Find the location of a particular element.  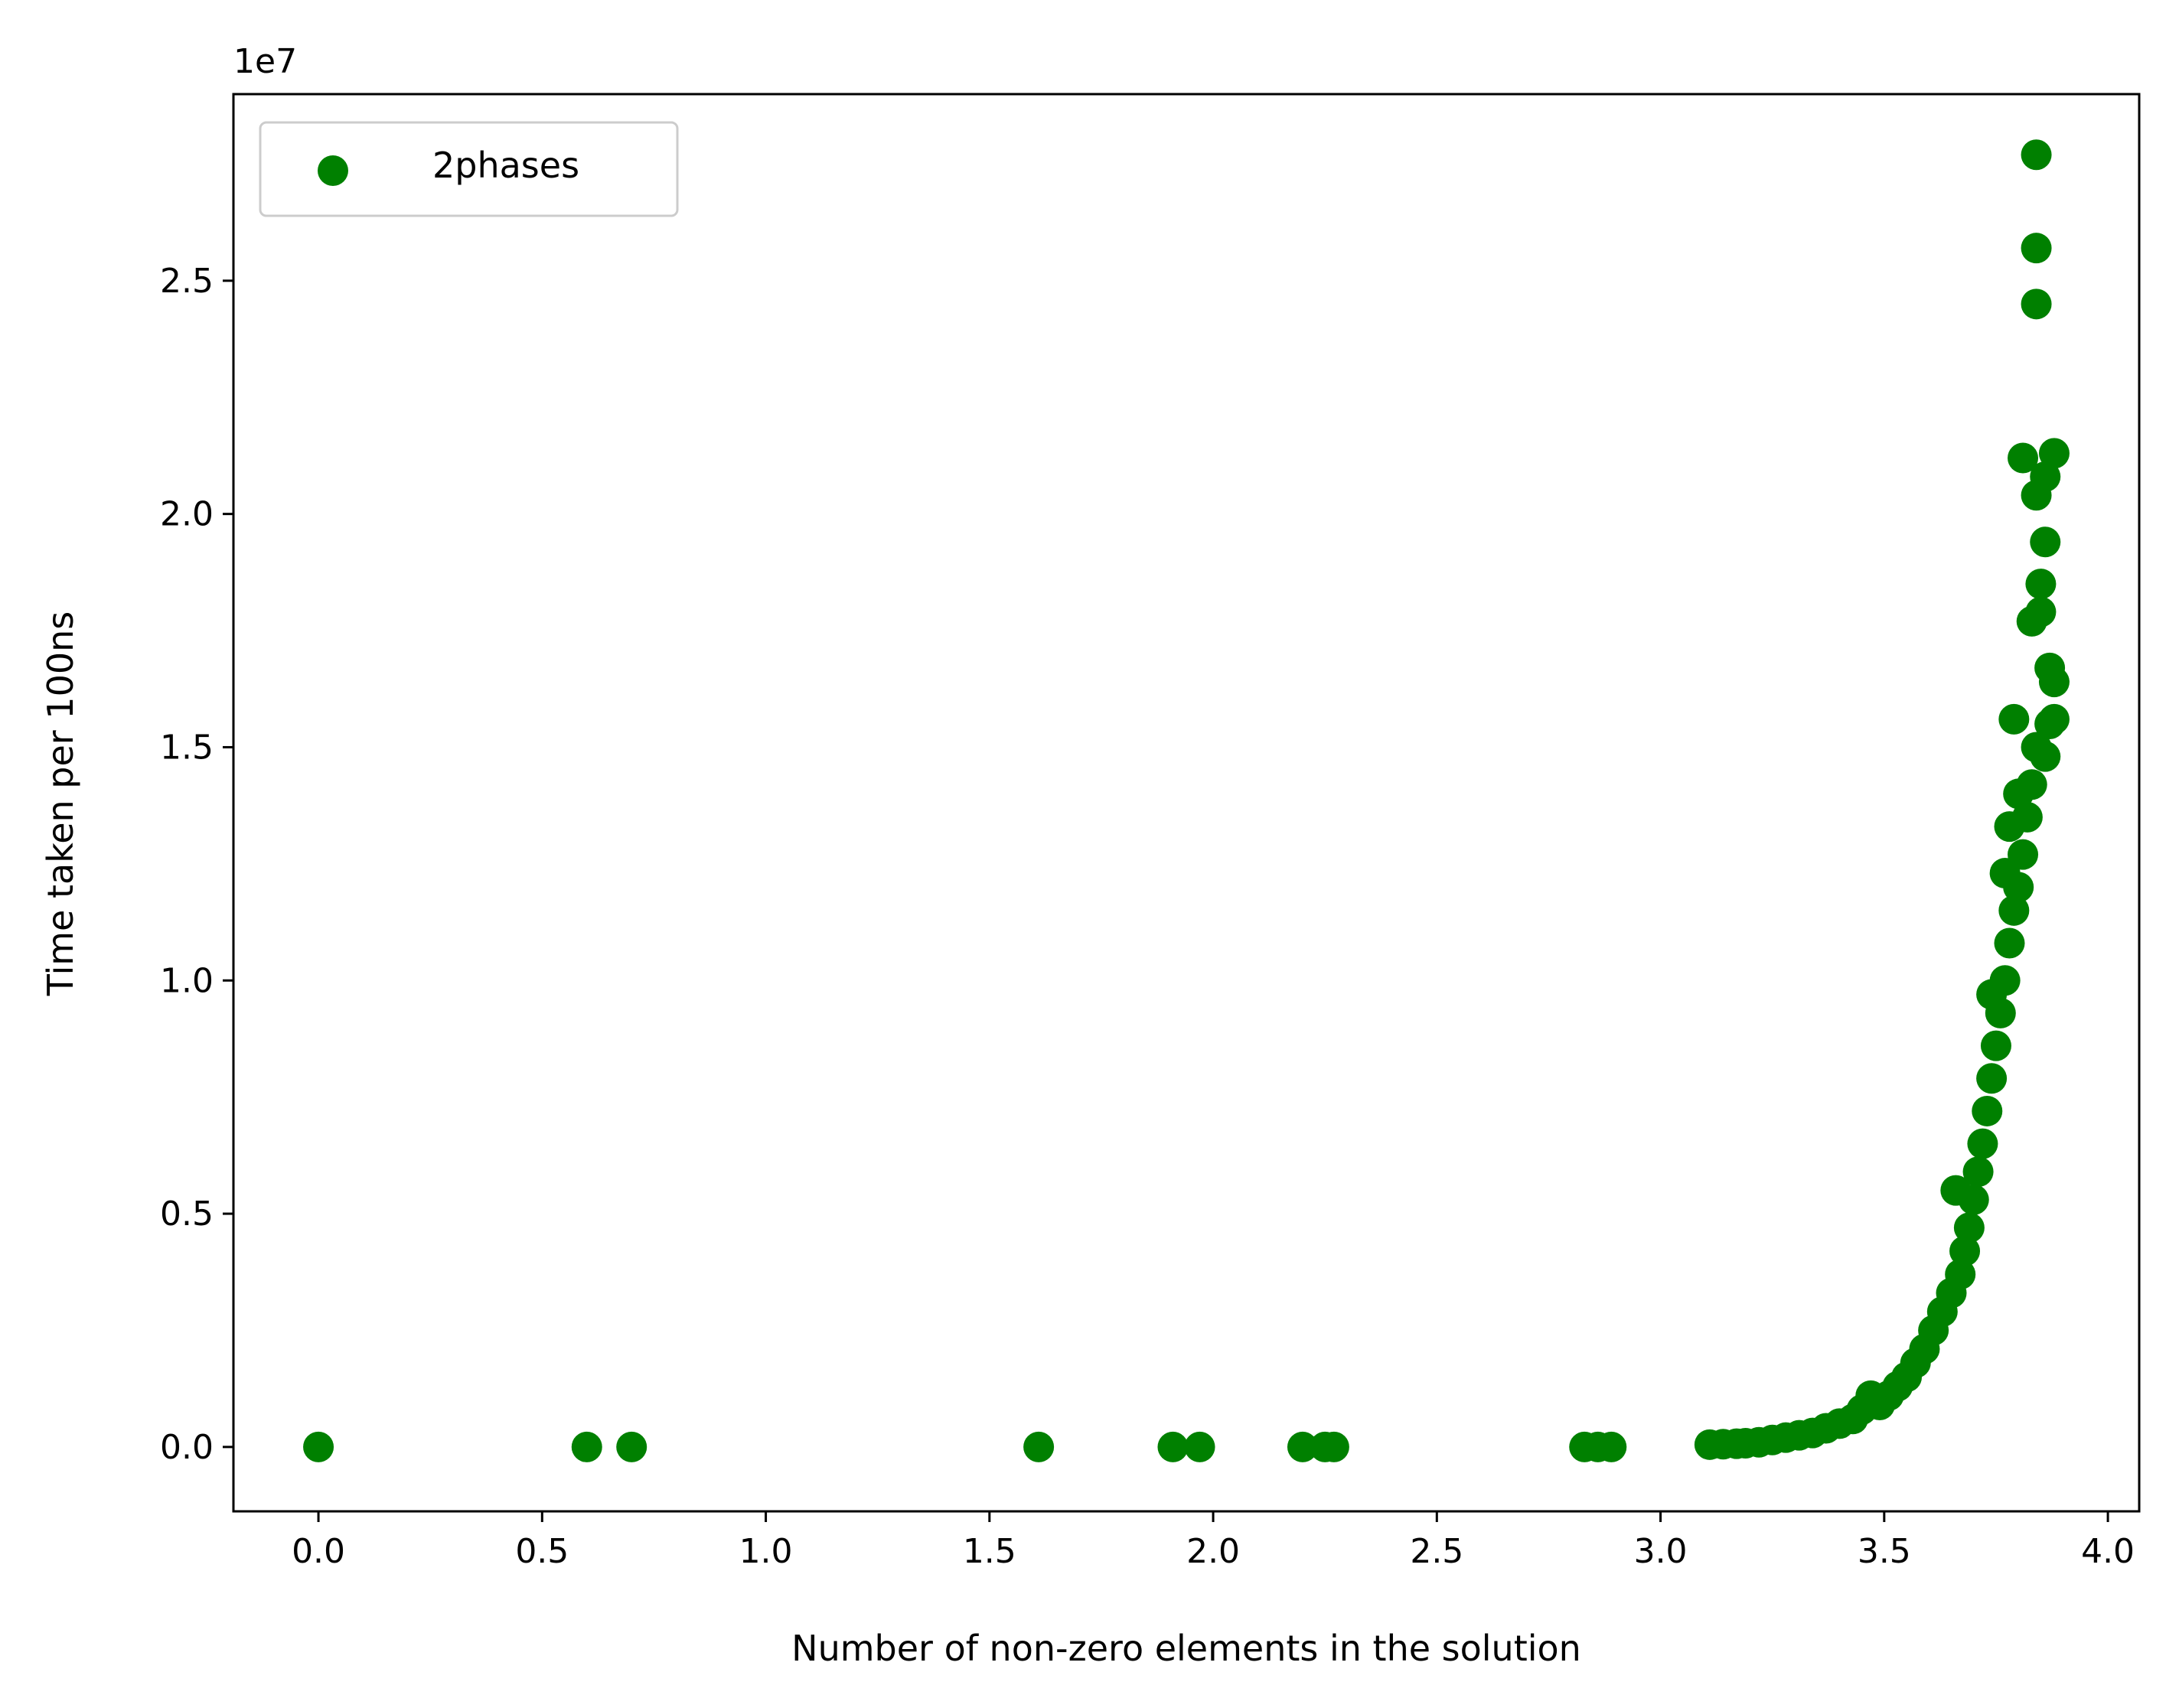

y-tick-label: 2.5 is located at coordinates (187, 281).